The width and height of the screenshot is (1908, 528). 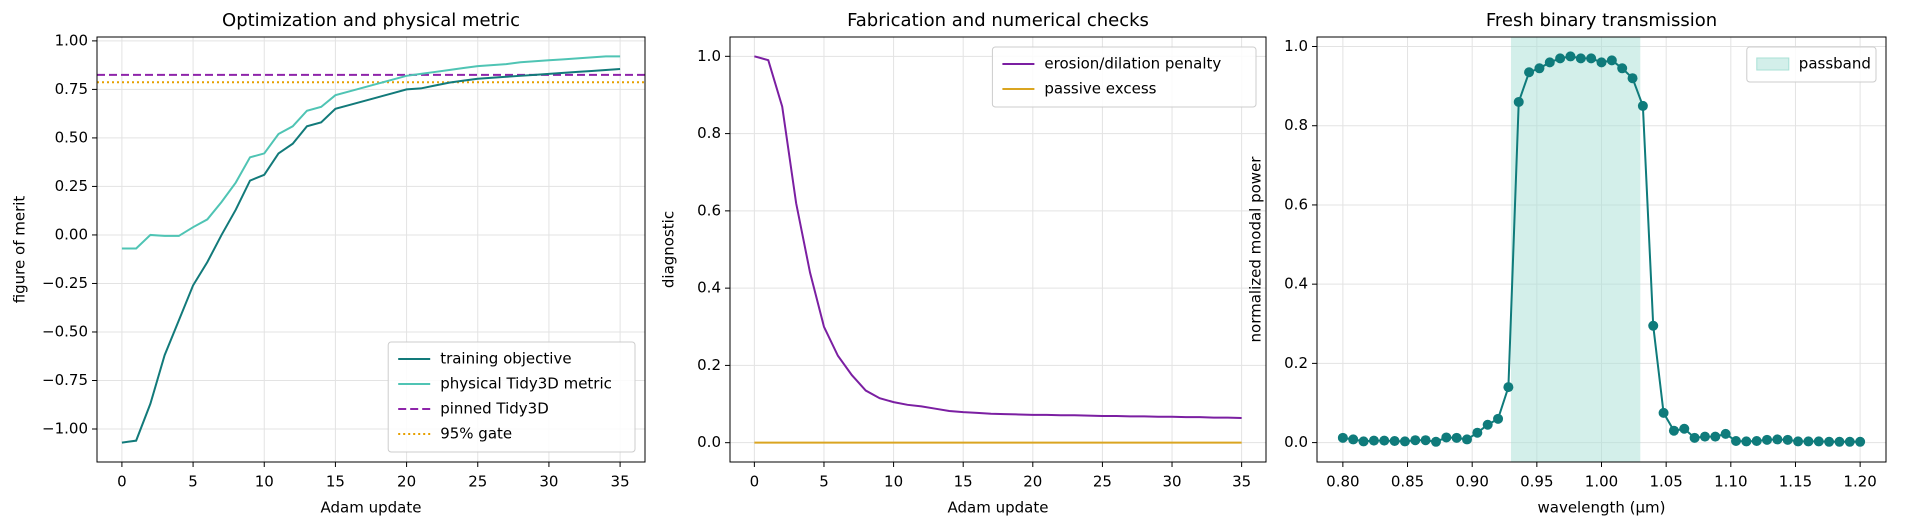 What do you see at coordinates (1471, 482) in the screenshot?
I see `x-tick-label: 0.90` at bounding box center [1471, 482].